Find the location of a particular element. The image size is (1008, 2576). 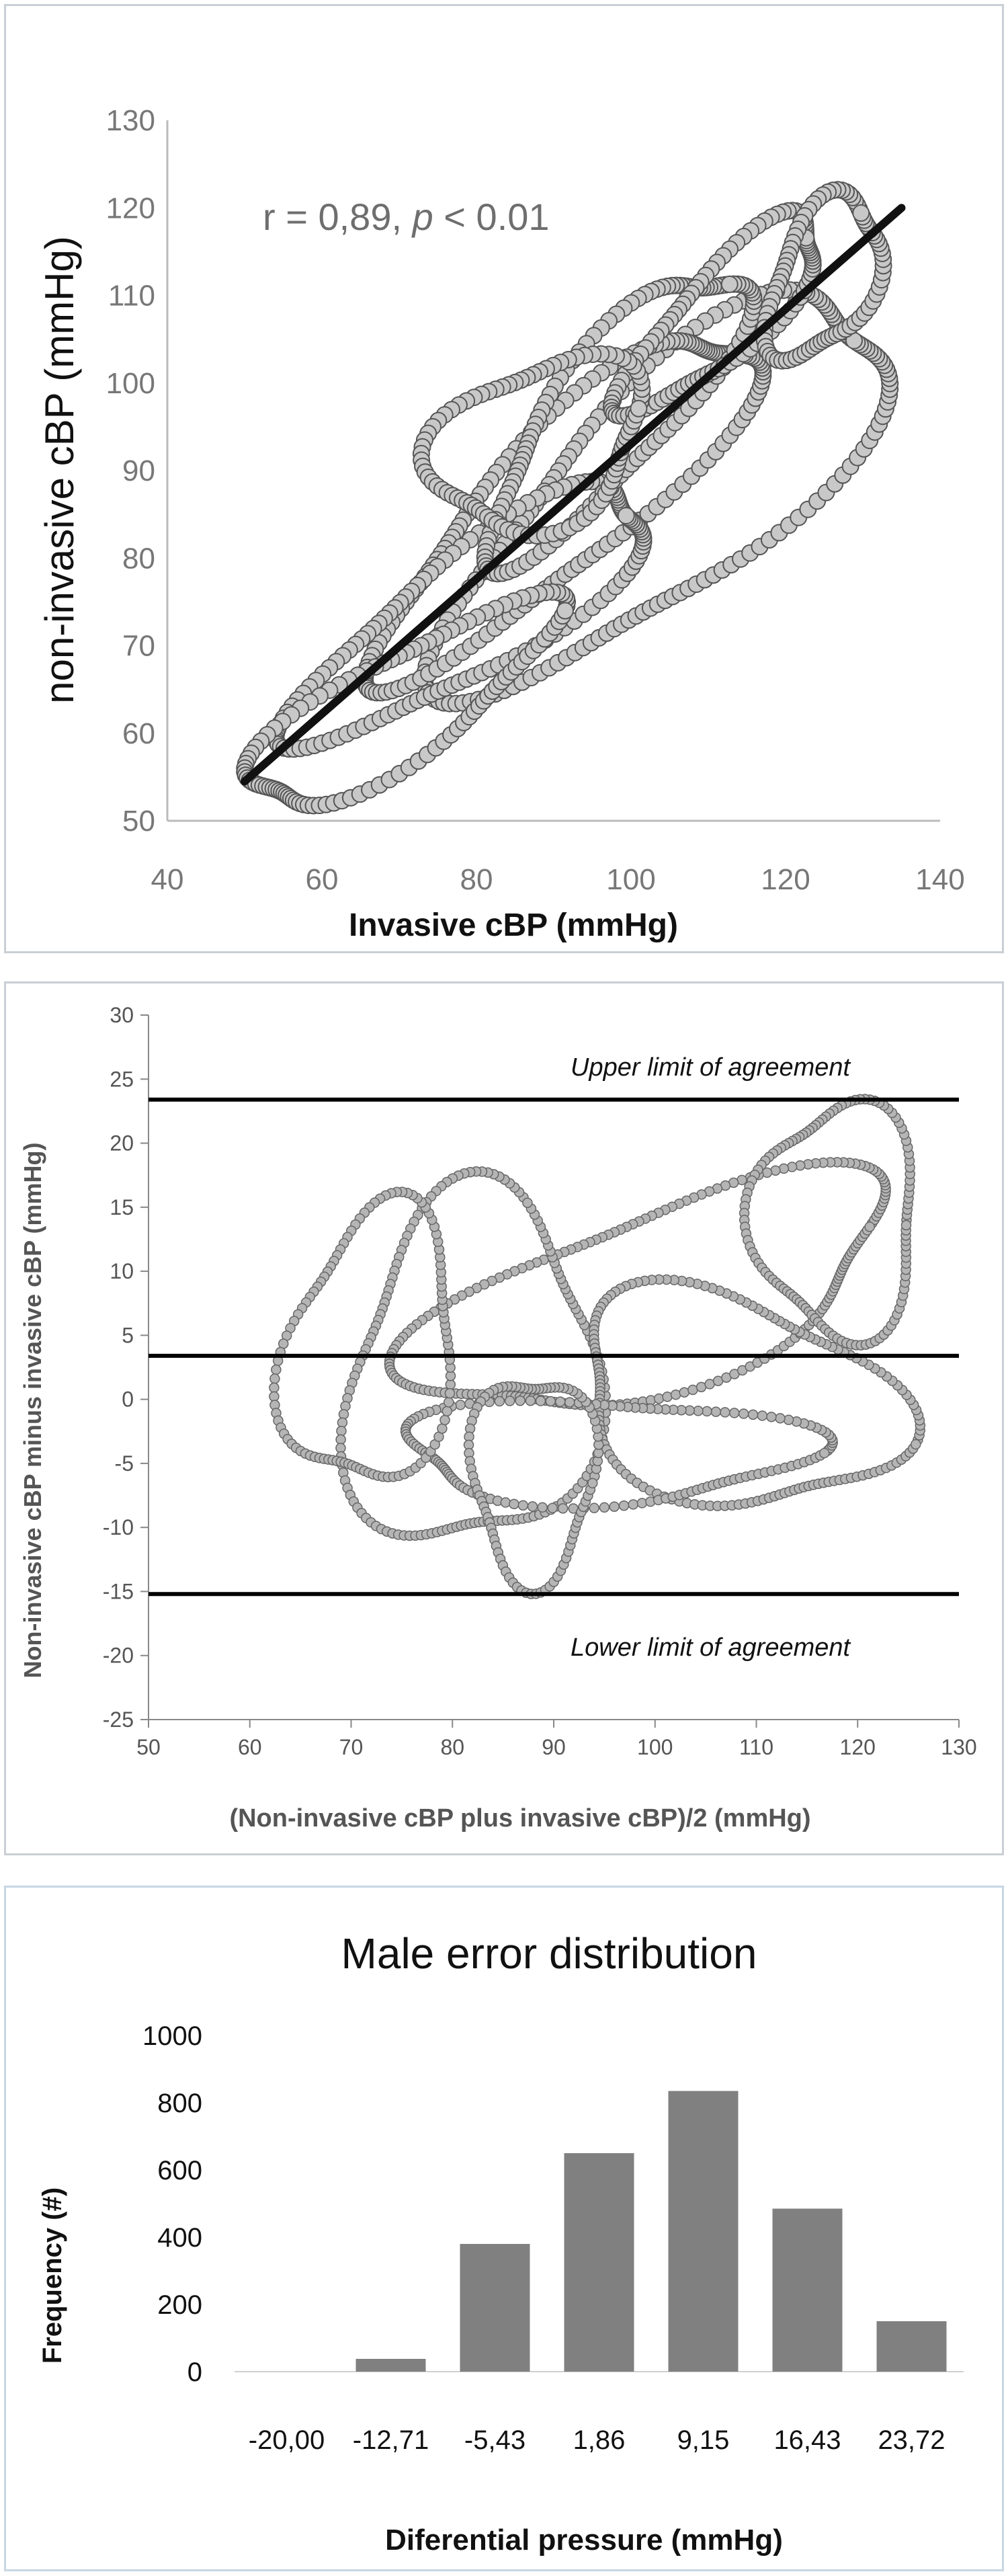

upper-limit-label: Upper limit of agreement is located at coordinates (711, 1067).